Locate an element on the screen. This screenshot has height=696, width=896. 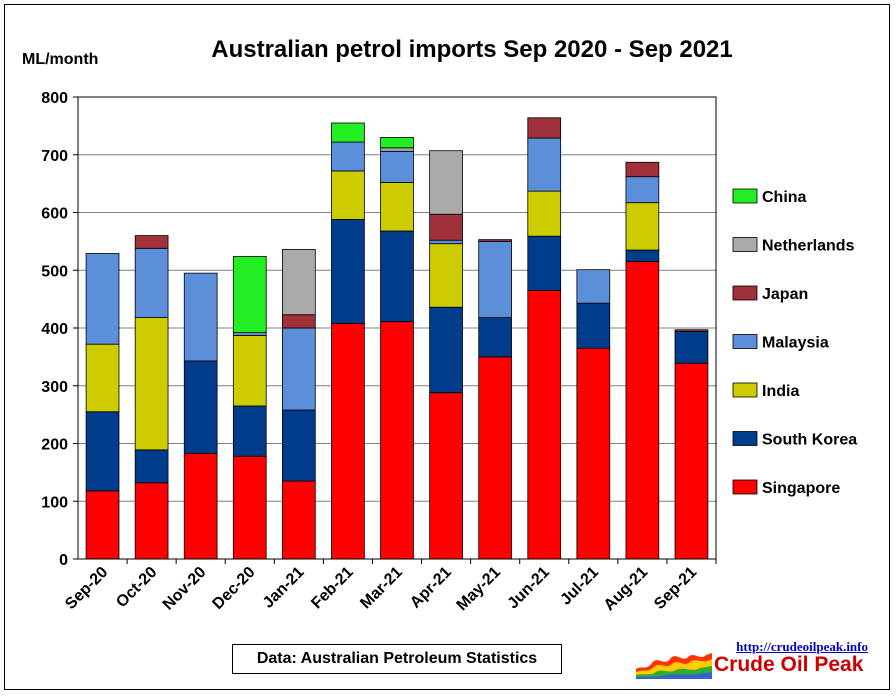
legend-label: South Korea is located at coordinates (809, 440).